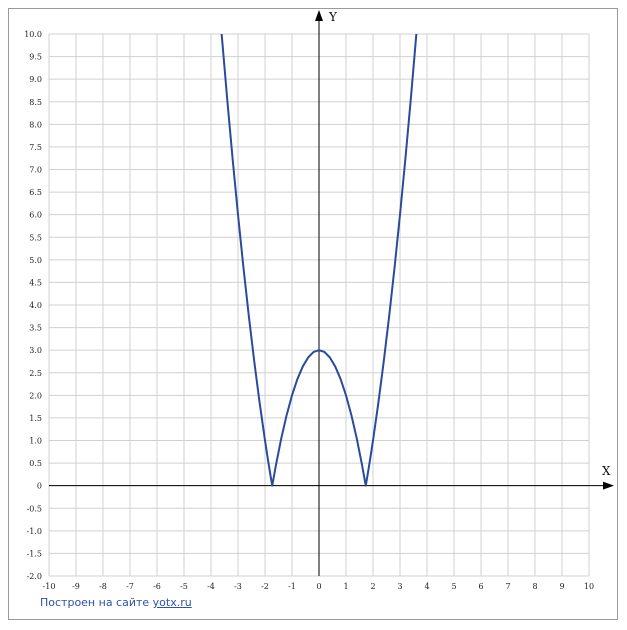  Describe the element at coordinates (35, 282) in the screenshot. I see `y-tick-label: 4.5` at that location.